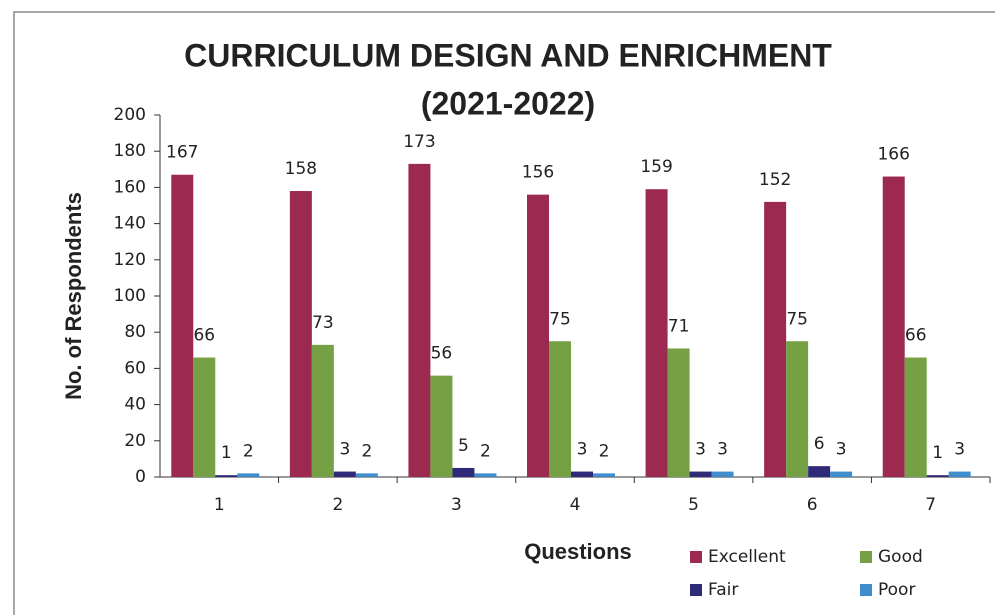 The height and width of the screenshot is (615, 995). What do you see at coordinates (135, 368) in the screenshot?
I see `y-tick-label: 60` at bounding box center [135, 368].